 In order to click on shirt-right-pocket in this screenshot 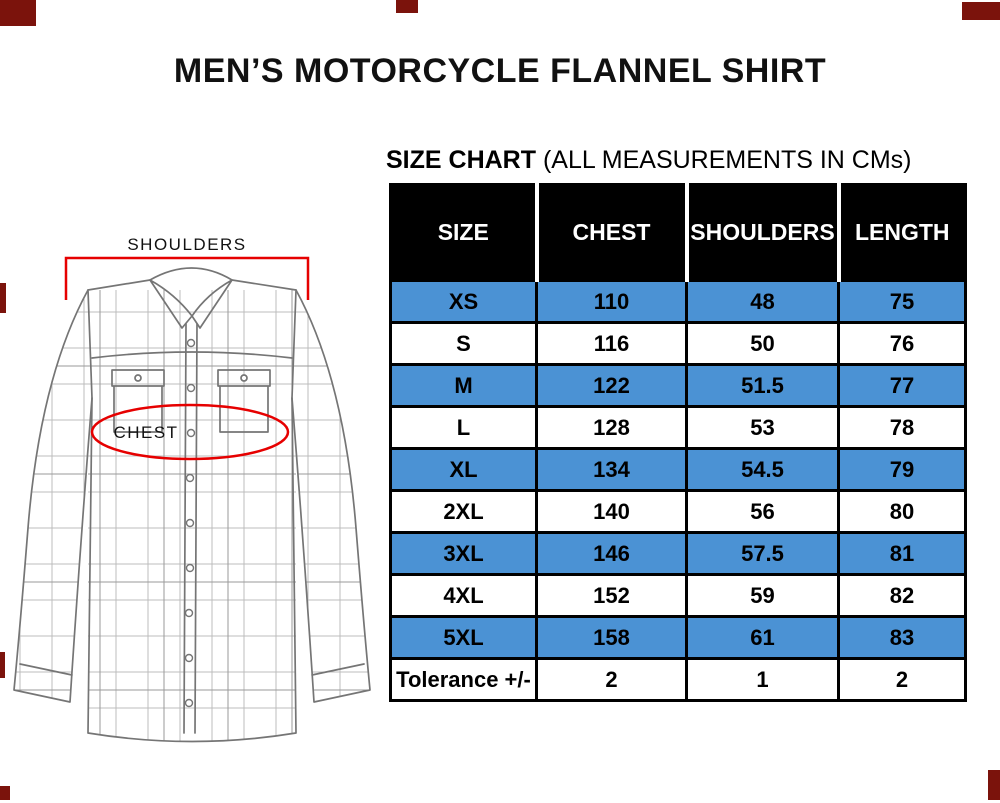, I will do `click(244, 401)`.